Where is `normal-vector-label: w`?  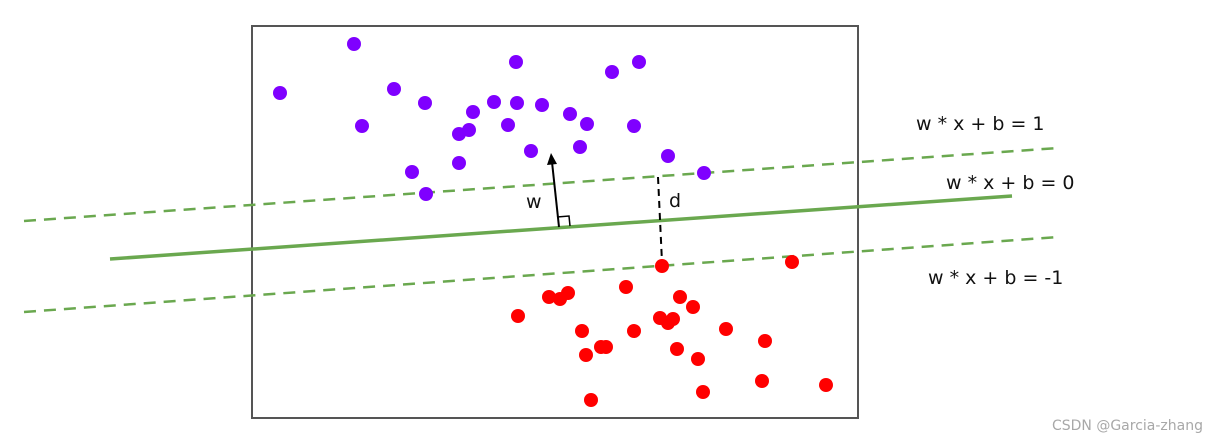 normal-vector-label: w is located at coordinates (534, 202).